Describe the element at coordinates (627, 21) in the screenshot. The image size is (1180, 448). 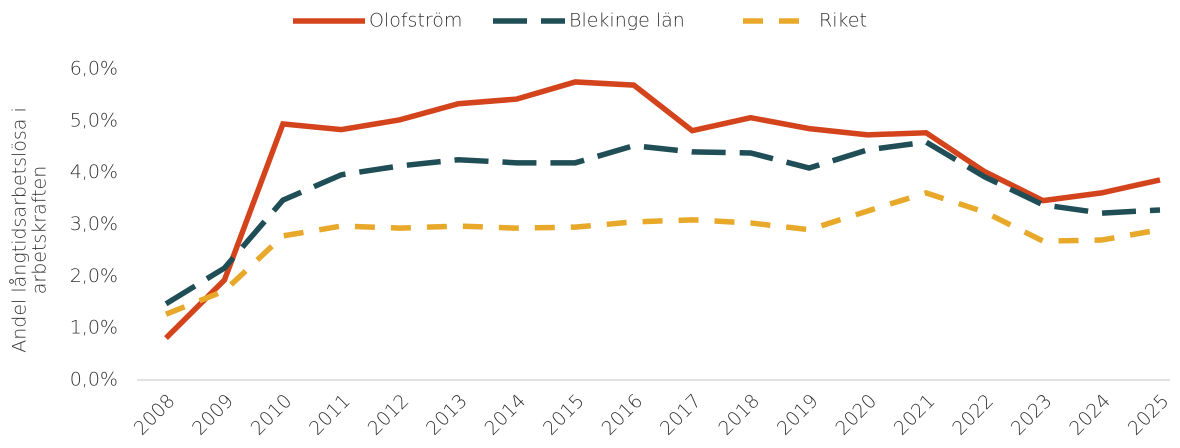
I see `legend-label: Blekinge län` at that location.